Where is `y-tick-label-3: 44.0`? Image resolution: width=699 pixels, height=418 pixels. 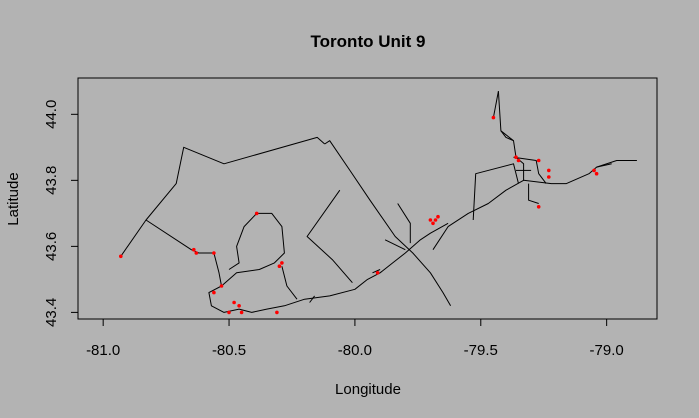
y-tick-label-3: 44.0 is located at coordinates (51, 114).